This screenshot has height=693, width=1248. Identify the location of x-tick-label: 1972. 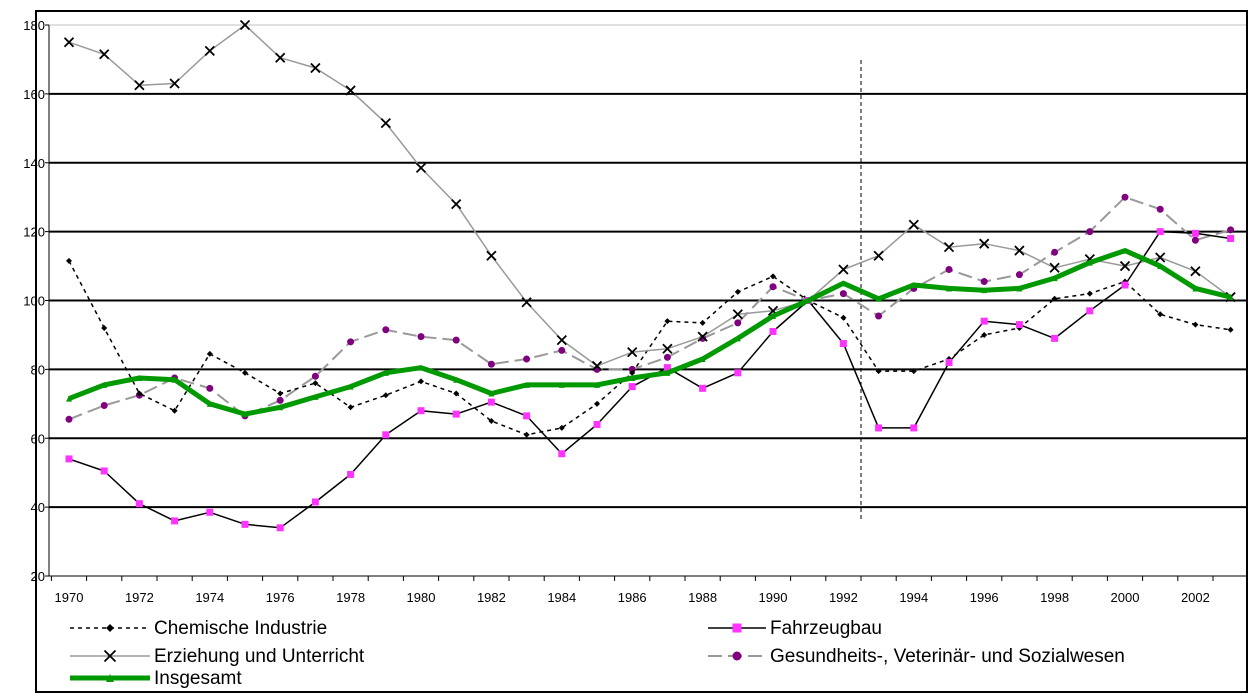
(139, 597).